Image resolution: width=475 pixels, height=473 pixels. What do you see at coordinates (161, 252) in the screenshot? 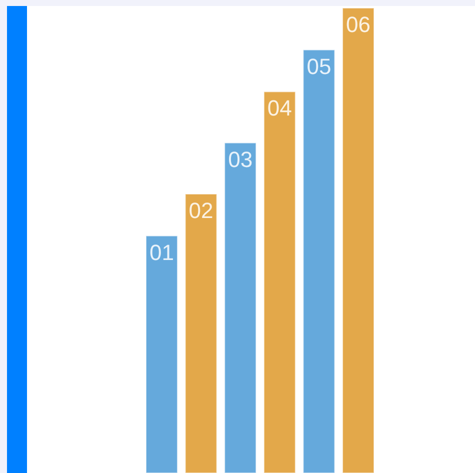
I see `x-tick-label: 01` at bounding box center [161, 252].